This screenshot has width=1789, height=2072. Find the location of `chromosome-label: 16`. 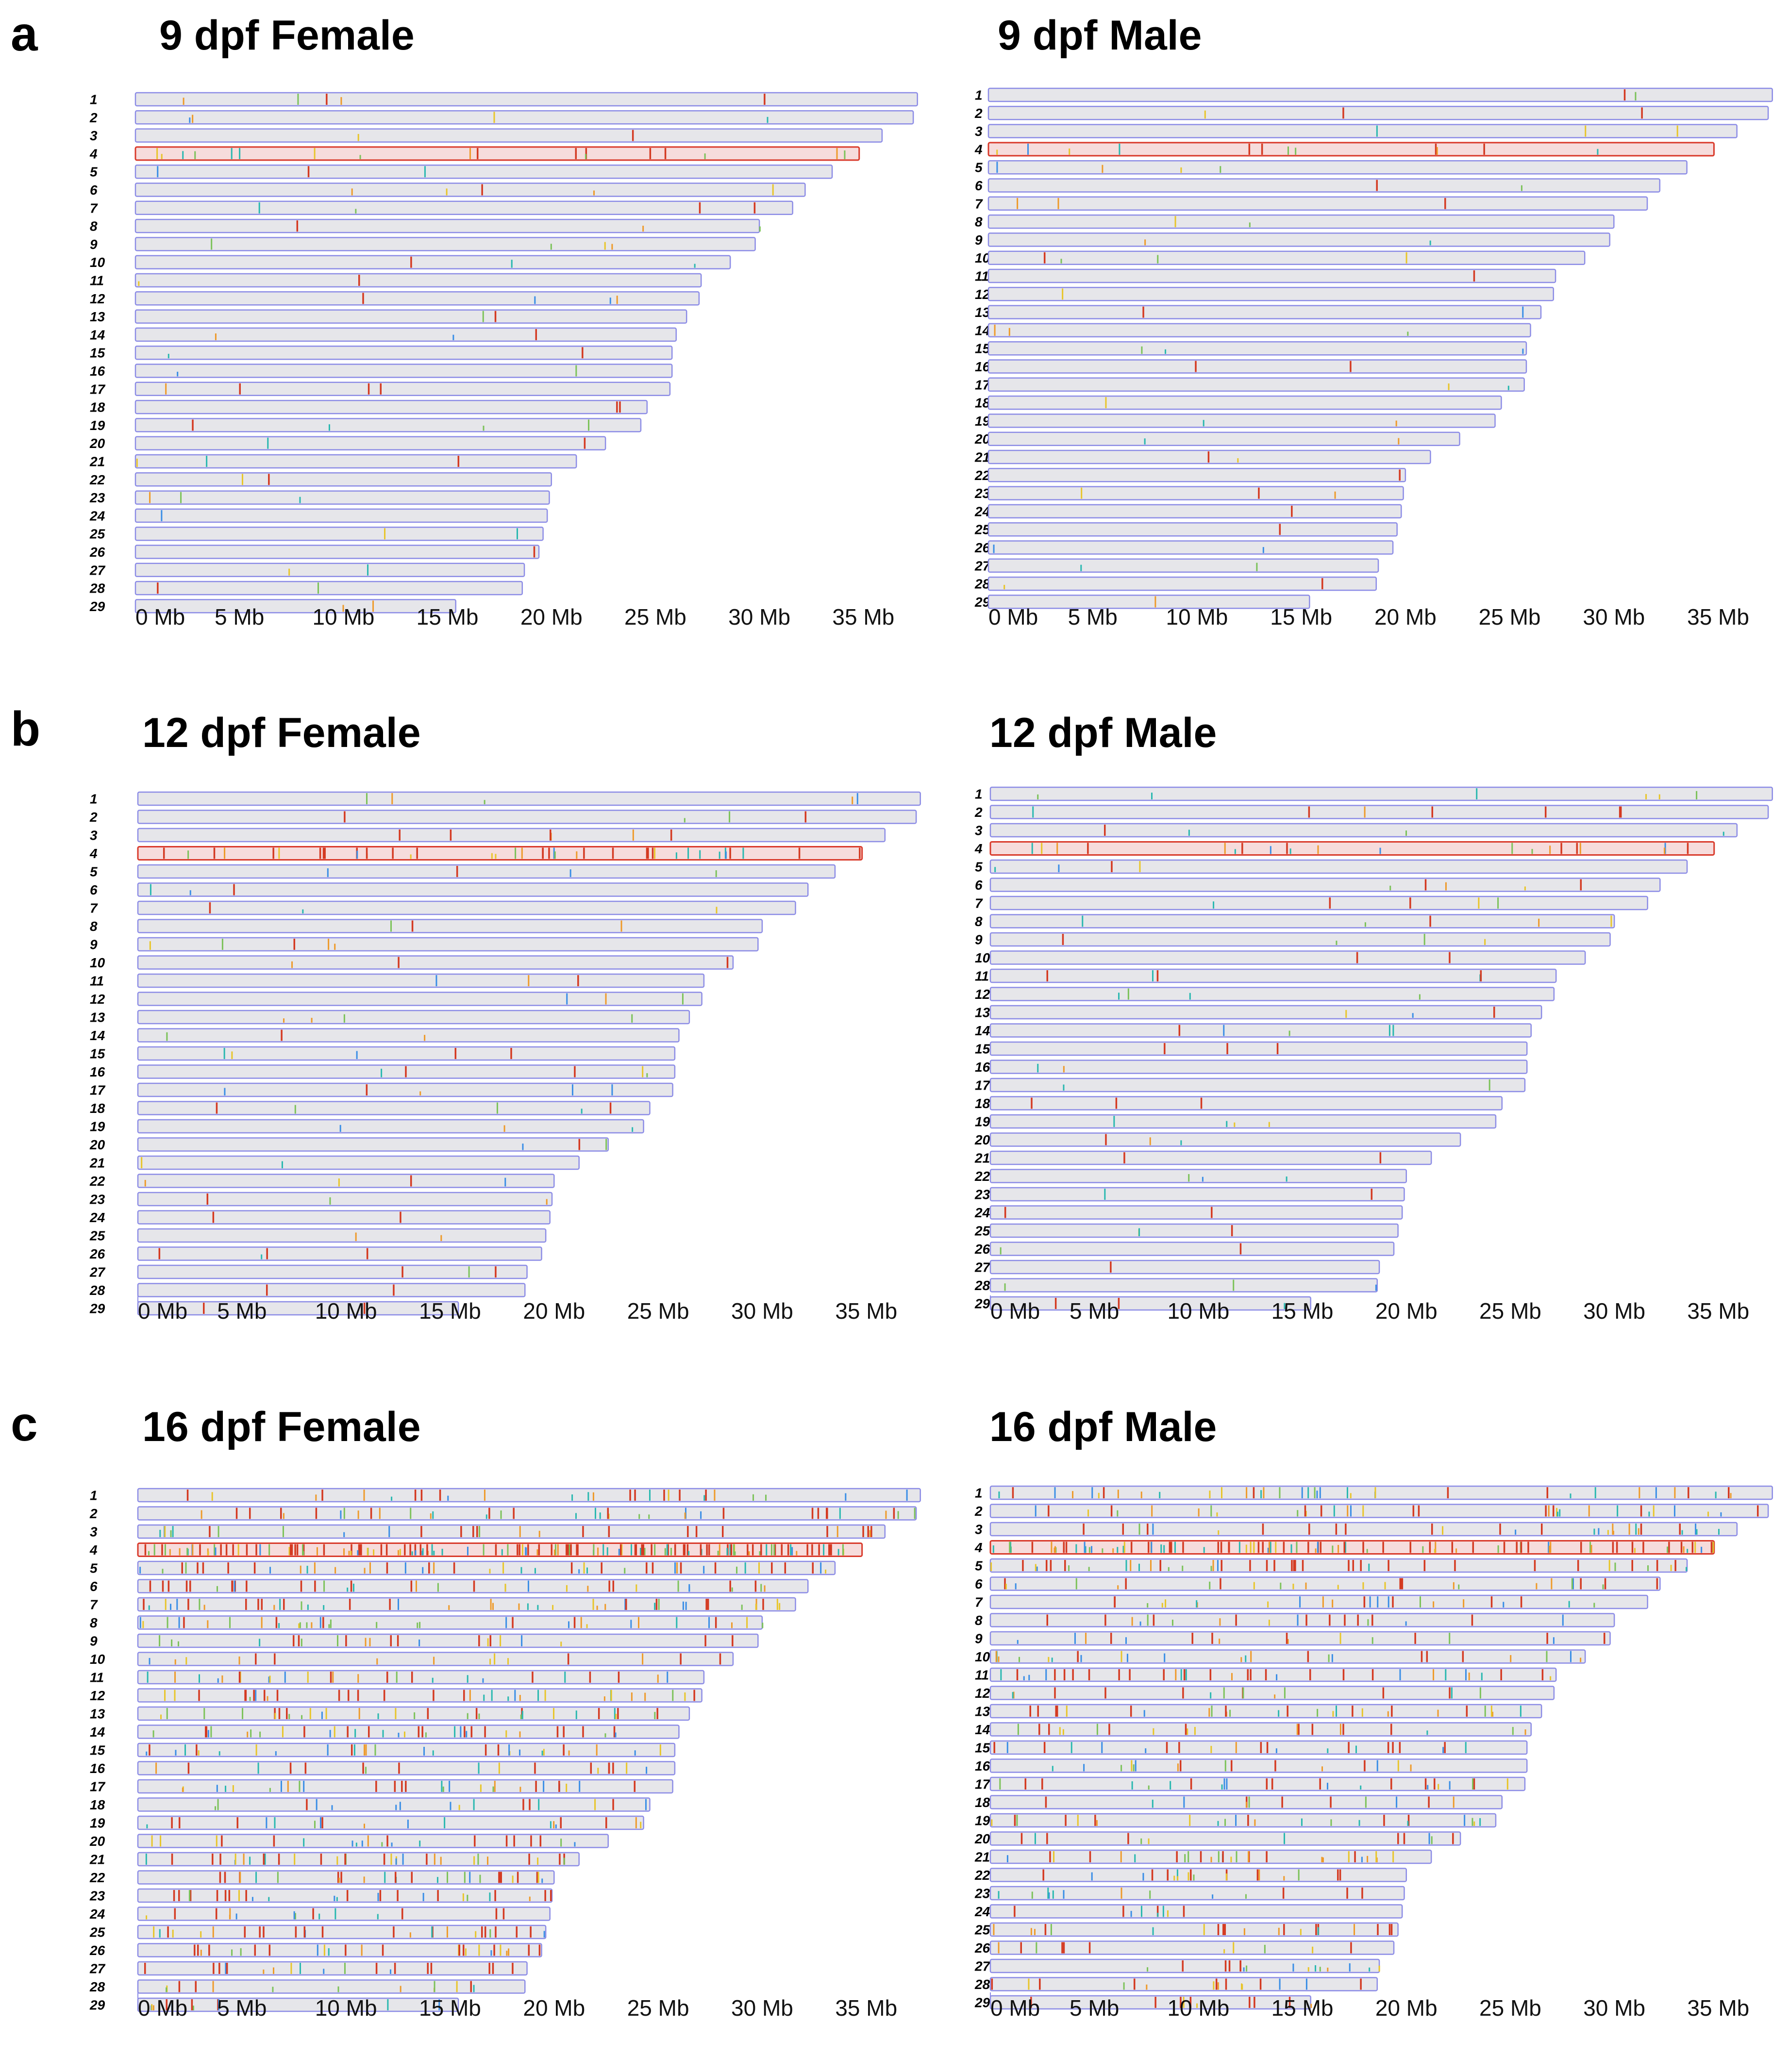

chromosome-label: 16 is located at coordinates (97, 371).